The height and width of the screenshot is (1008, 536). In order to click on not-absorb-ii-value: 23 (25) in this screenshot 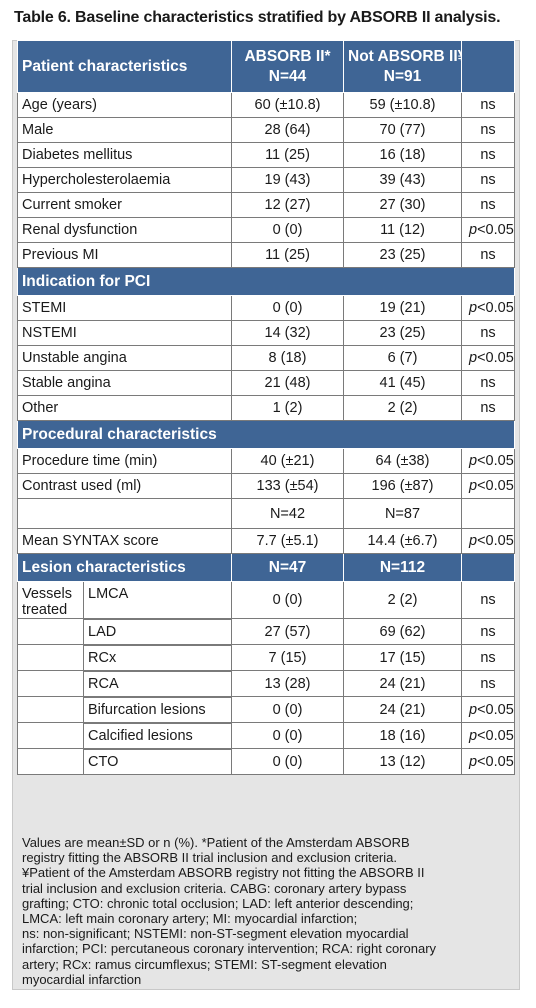, I will do `click(402, 333)`.